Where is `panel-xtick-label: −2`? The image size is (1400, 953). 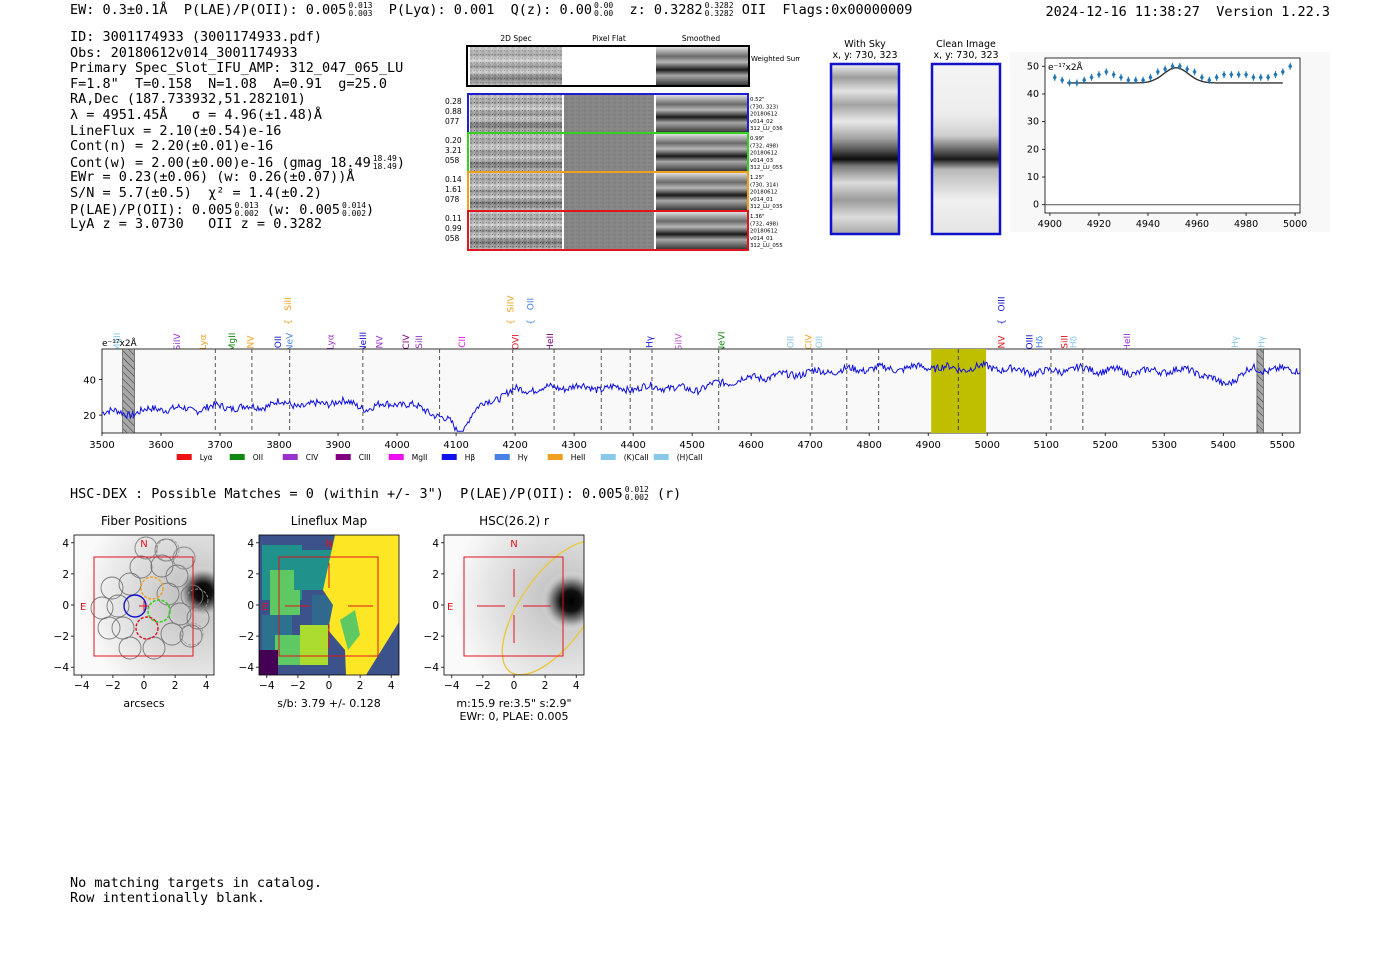
panel-xtick-label: −2 is located at coordinates (112, 686).